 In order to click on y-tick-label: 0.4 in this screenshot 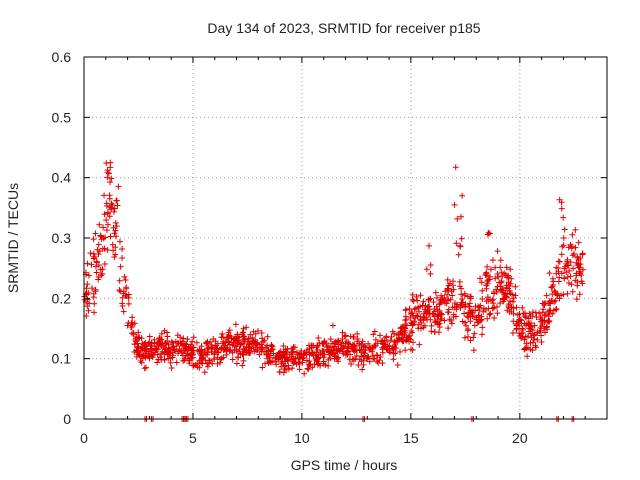, I will do `click(62, 178)`.